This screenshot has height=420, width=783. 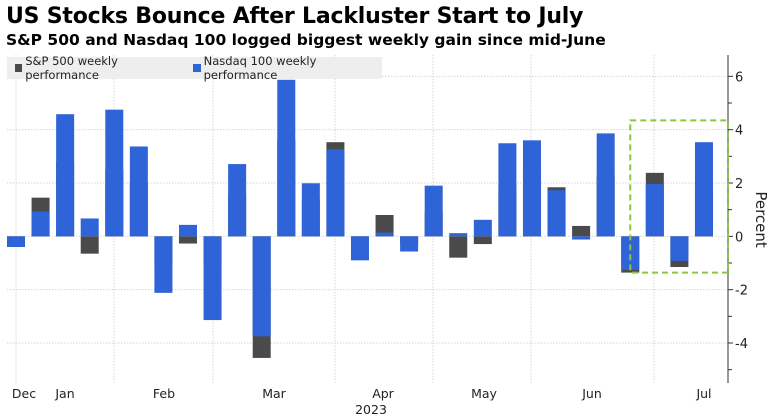 What do you see at coordinates (260, 68) in the screenshot?
I see `legend-label-nasdaq: Nasdaq 100 weekly performance` at bounding box center [260, 68].